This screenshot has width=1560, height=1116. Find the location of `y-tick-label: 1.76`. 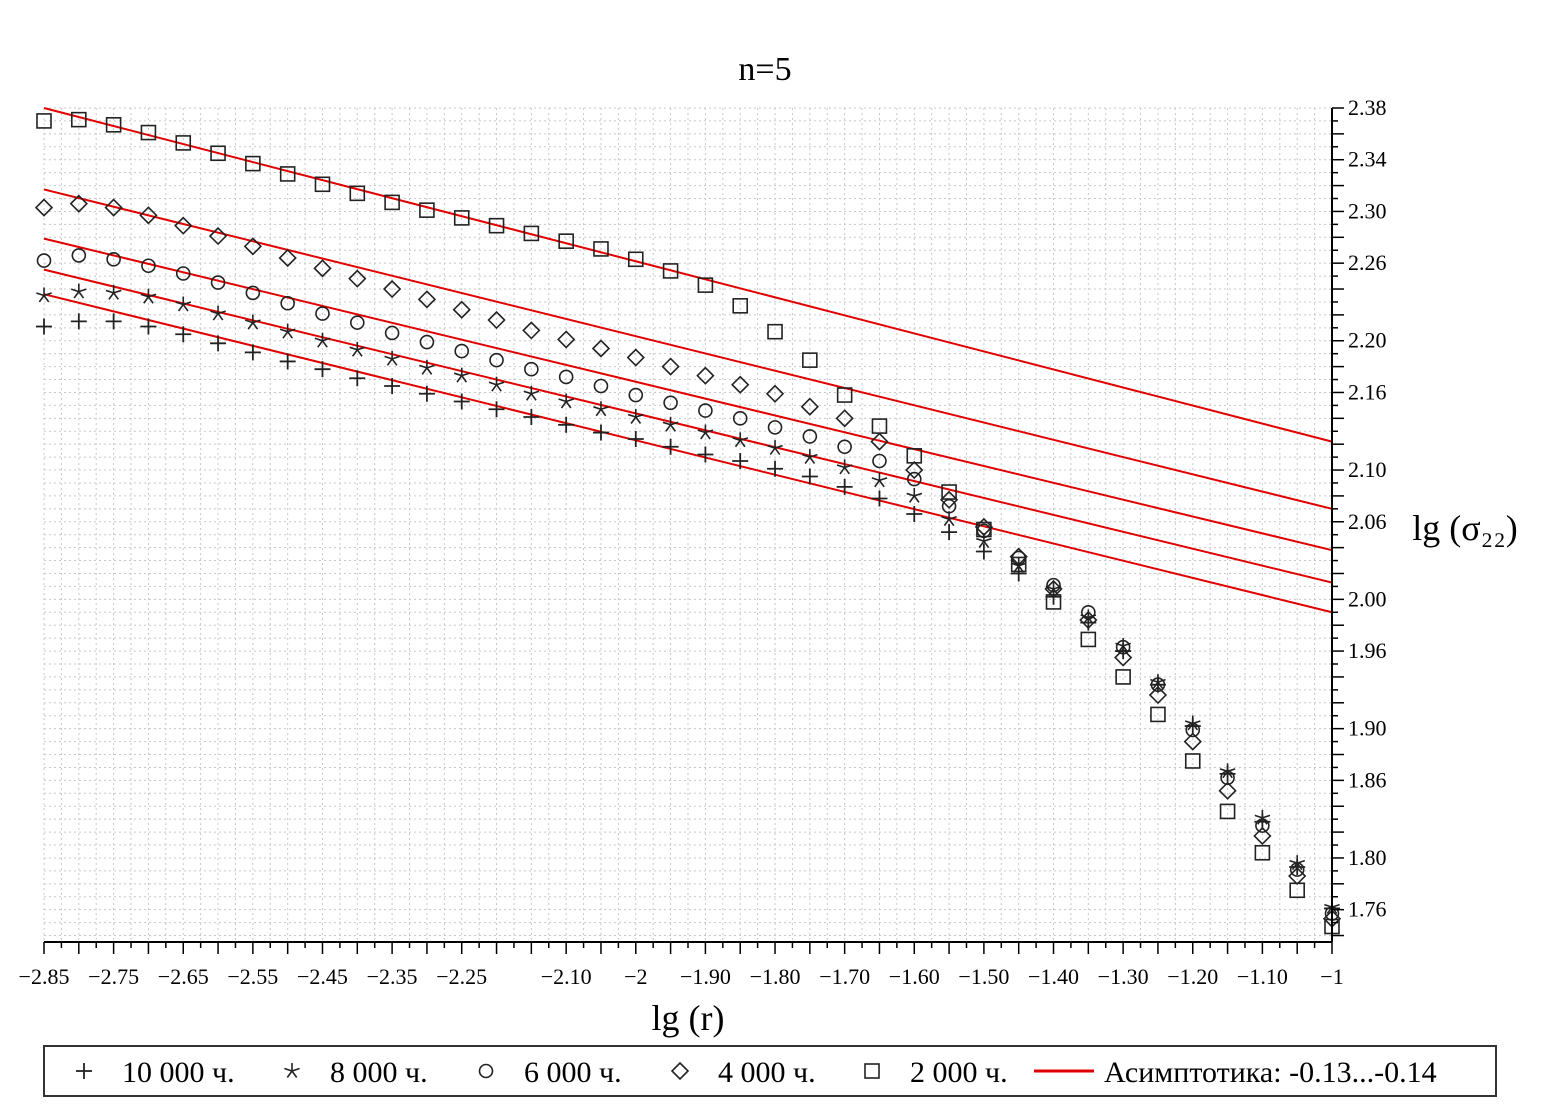

y-tick-label: 1.76 is located at coordinates (1367, 909).